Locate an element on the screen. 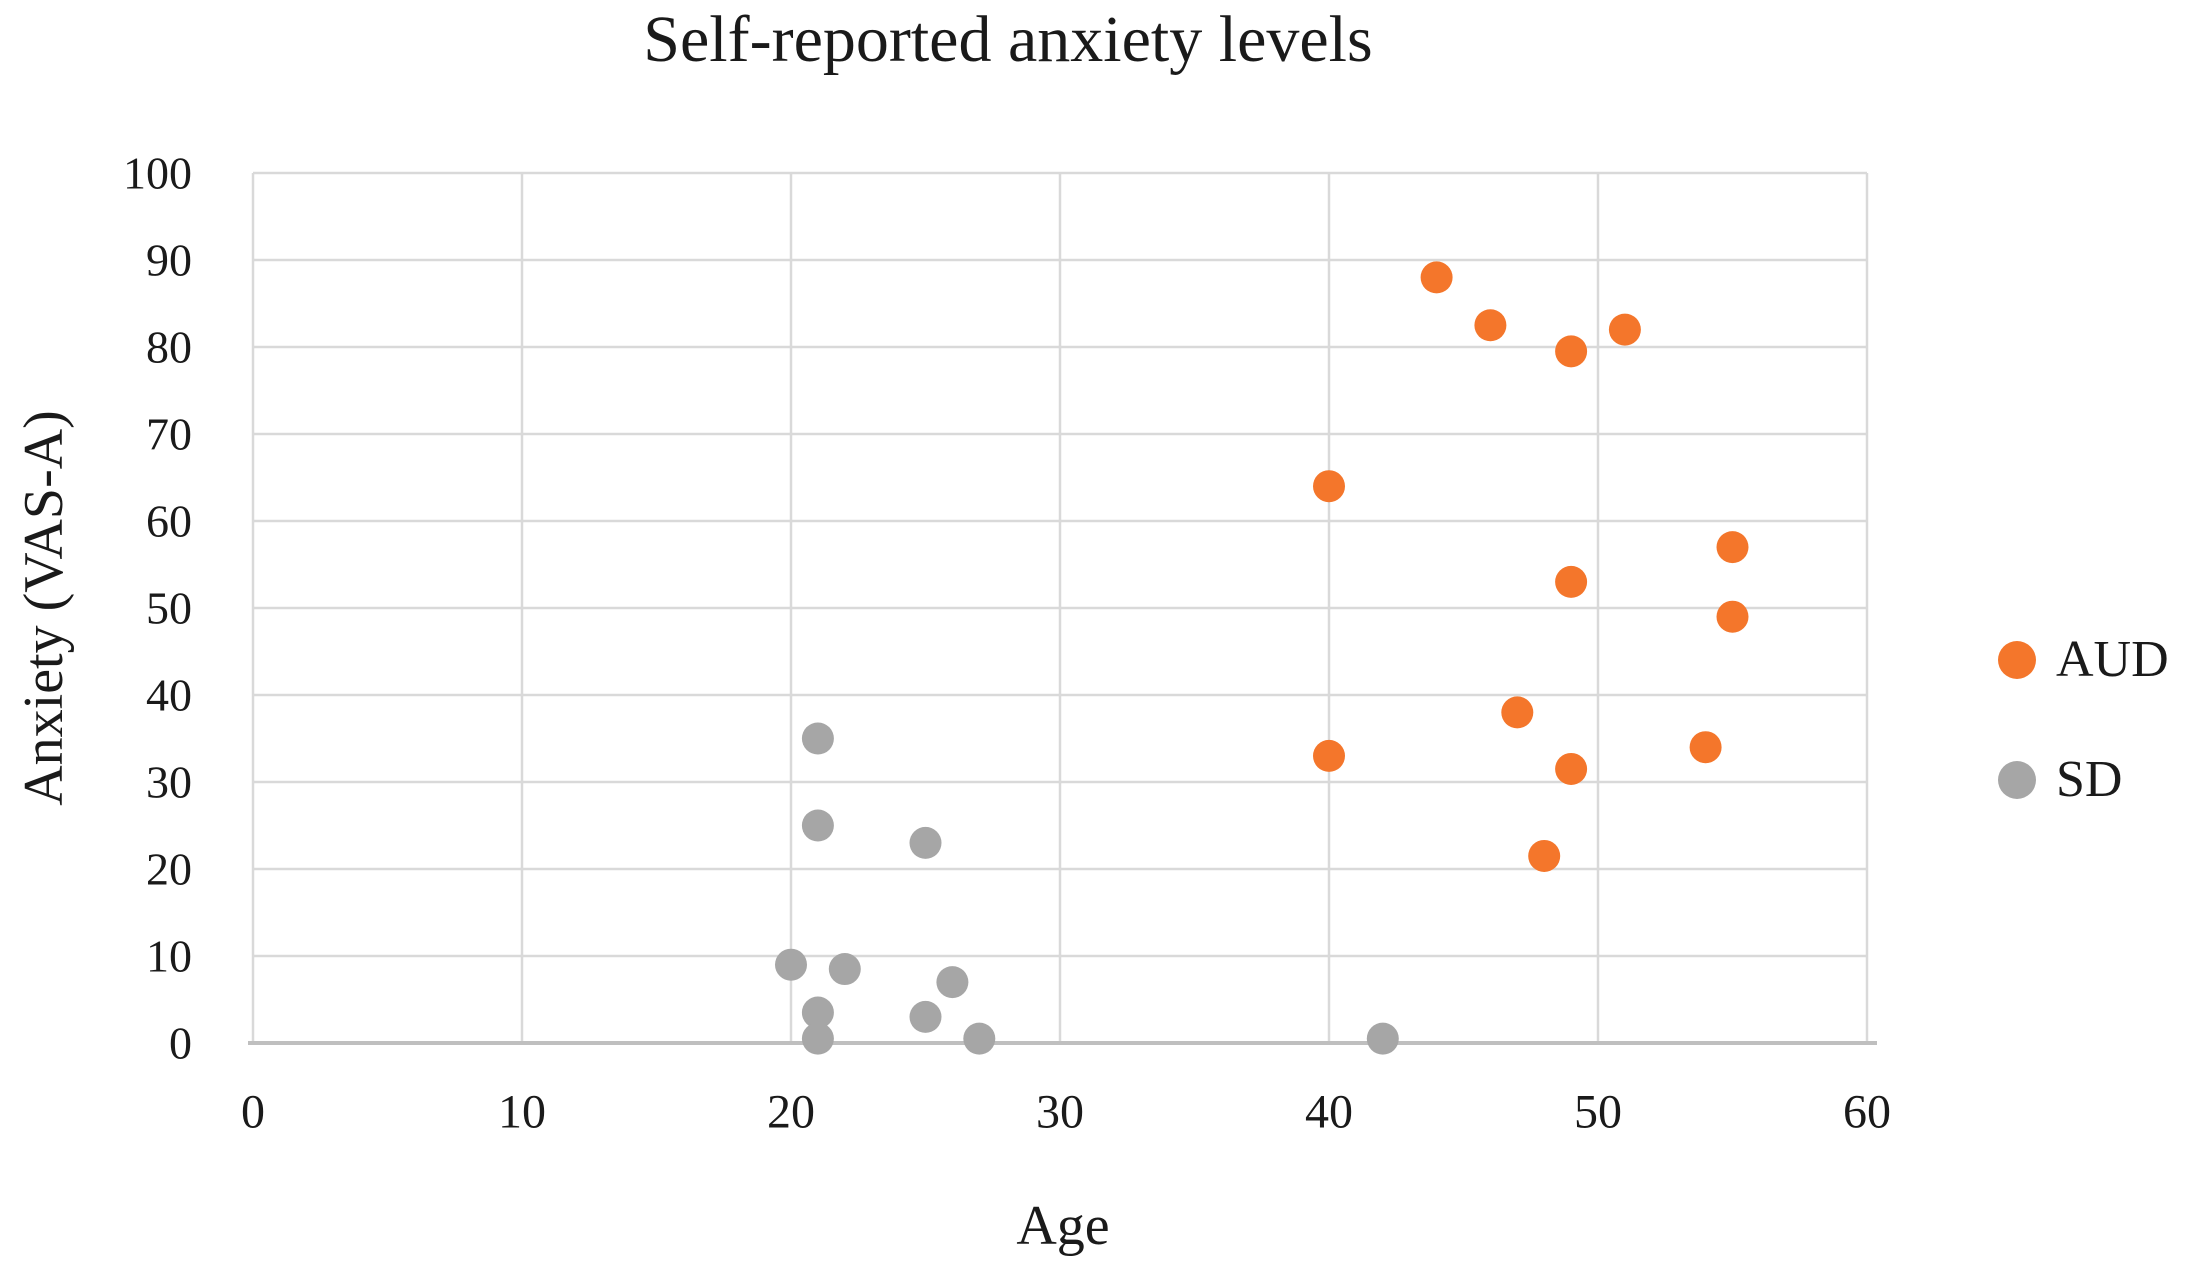 This screenshot has width=2212, height=1282. y-tick-label: 60 is located at coordinates (169, 521).